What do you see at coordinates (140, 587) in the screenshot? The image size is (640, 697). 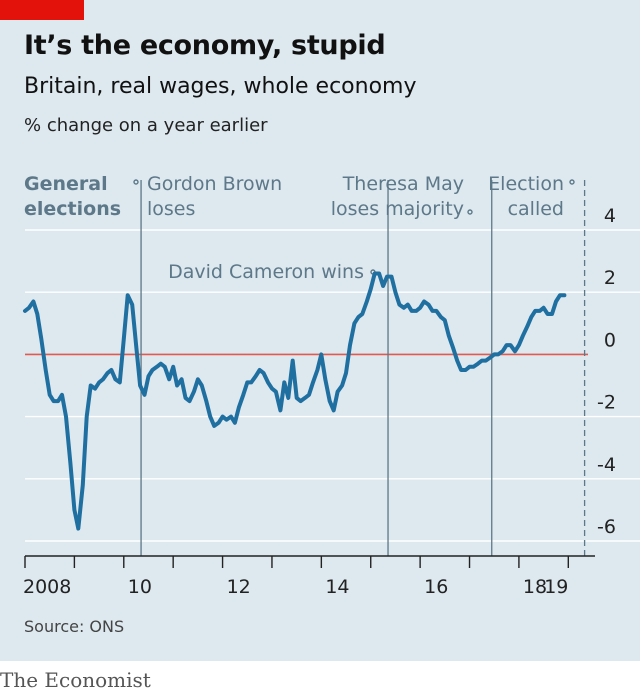 I see `x-tick-label: 10` at bounding box center [140, 587].